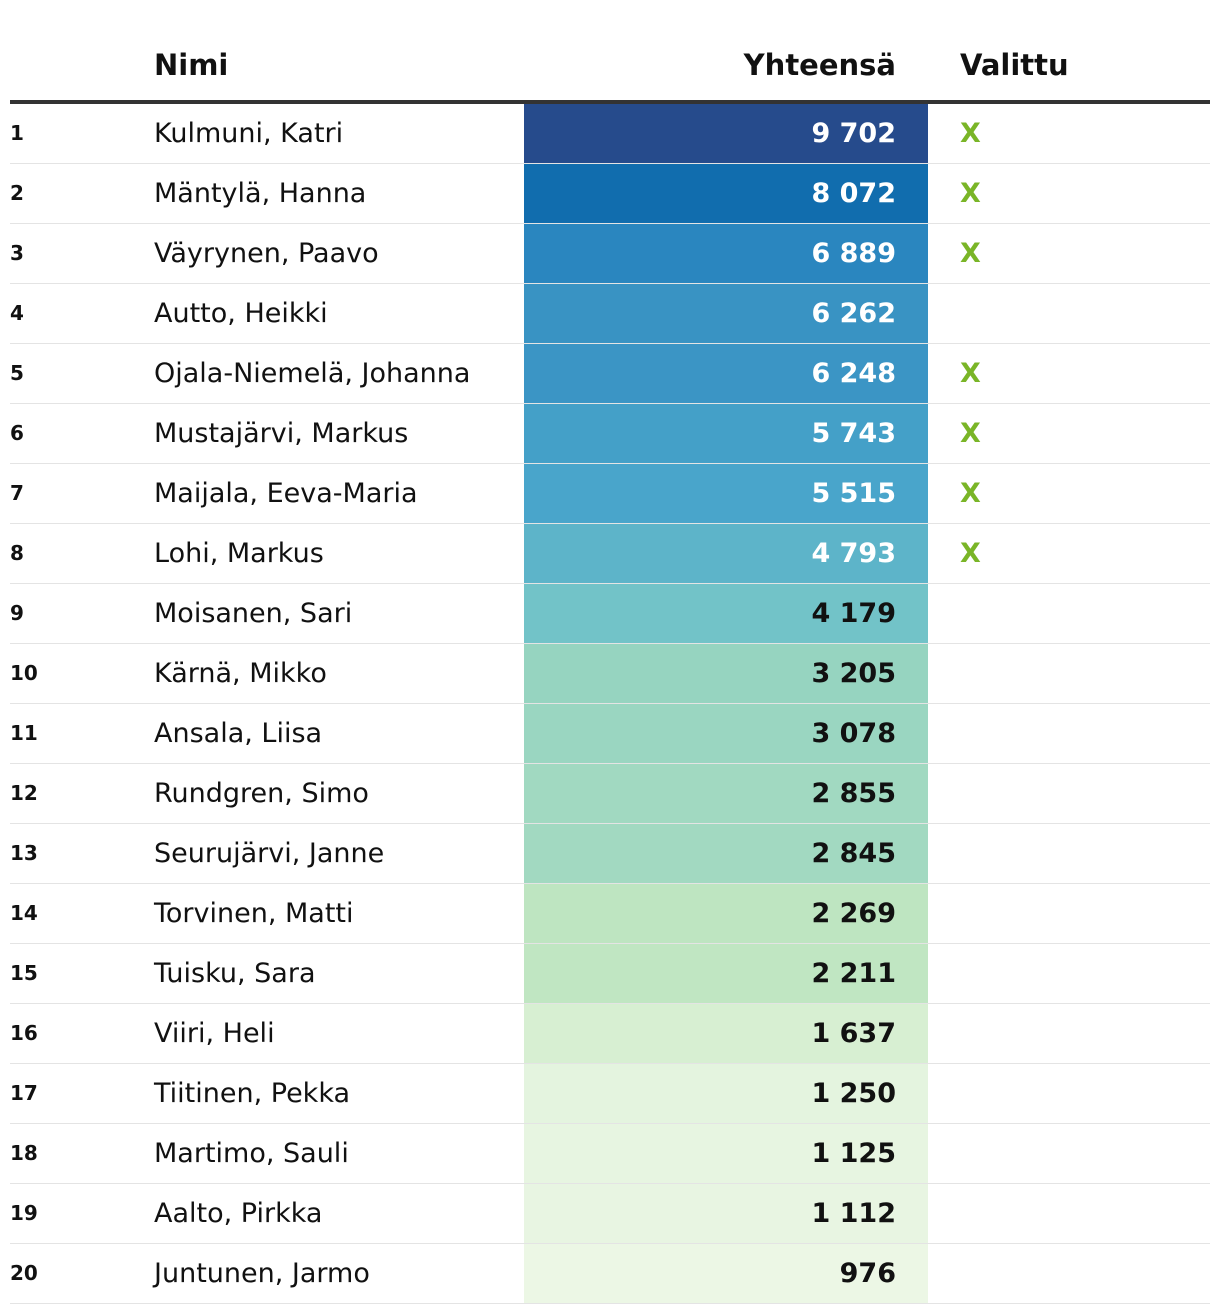  Describe the element at coordinates (726, 1033) in the screenshot. I see `total-cell: 1 637` at that location.